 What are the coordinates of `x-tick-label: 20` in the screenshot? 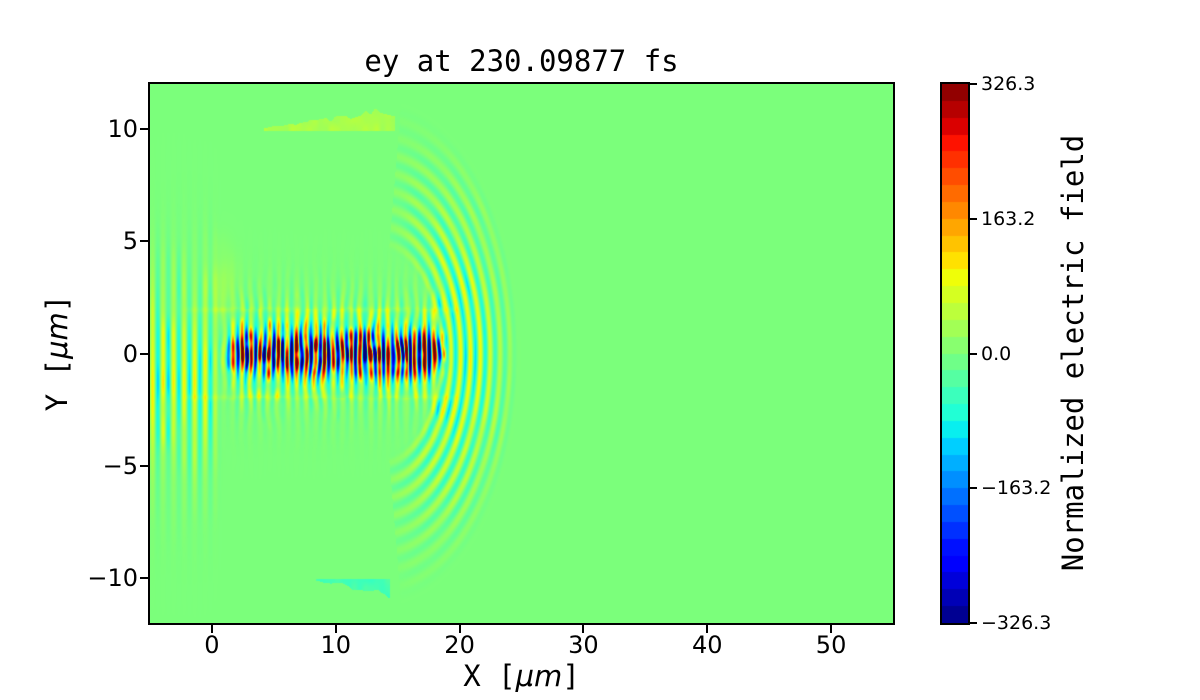 It's located at (459, 645).